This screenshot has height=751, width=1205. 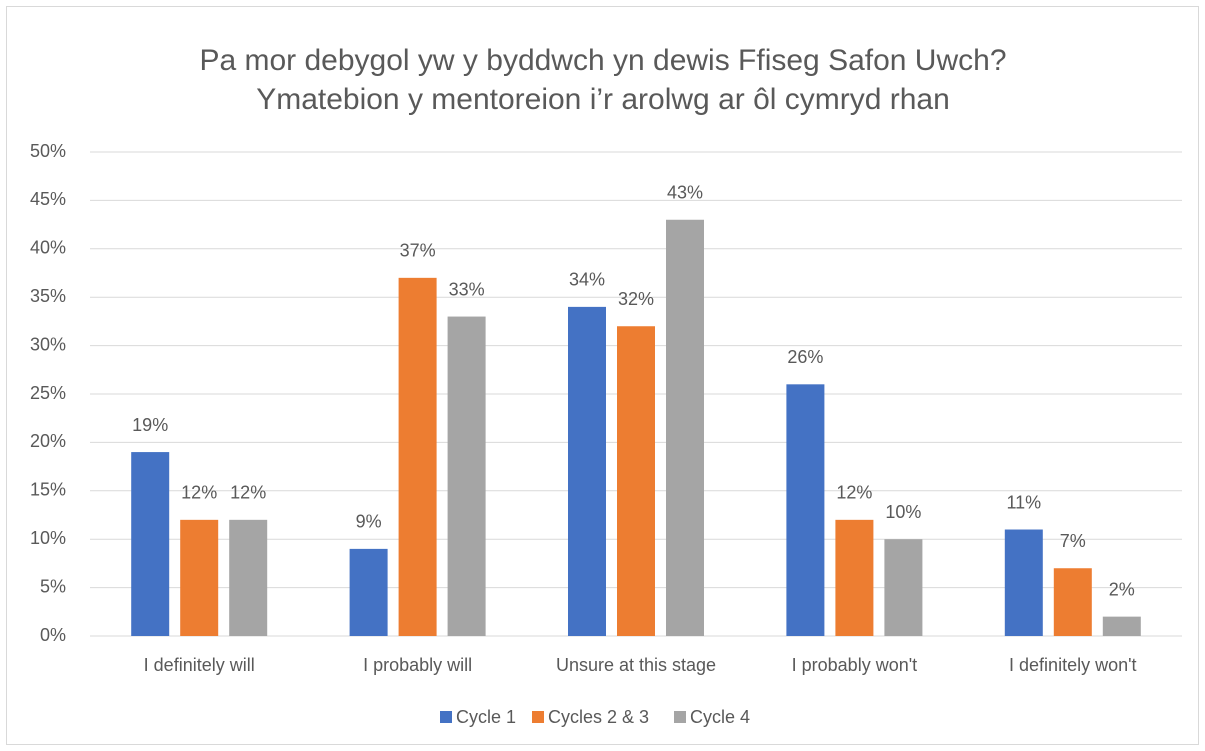 I want to click on legend-label: Cycles 2 & 3, so click(x=598, y=717).